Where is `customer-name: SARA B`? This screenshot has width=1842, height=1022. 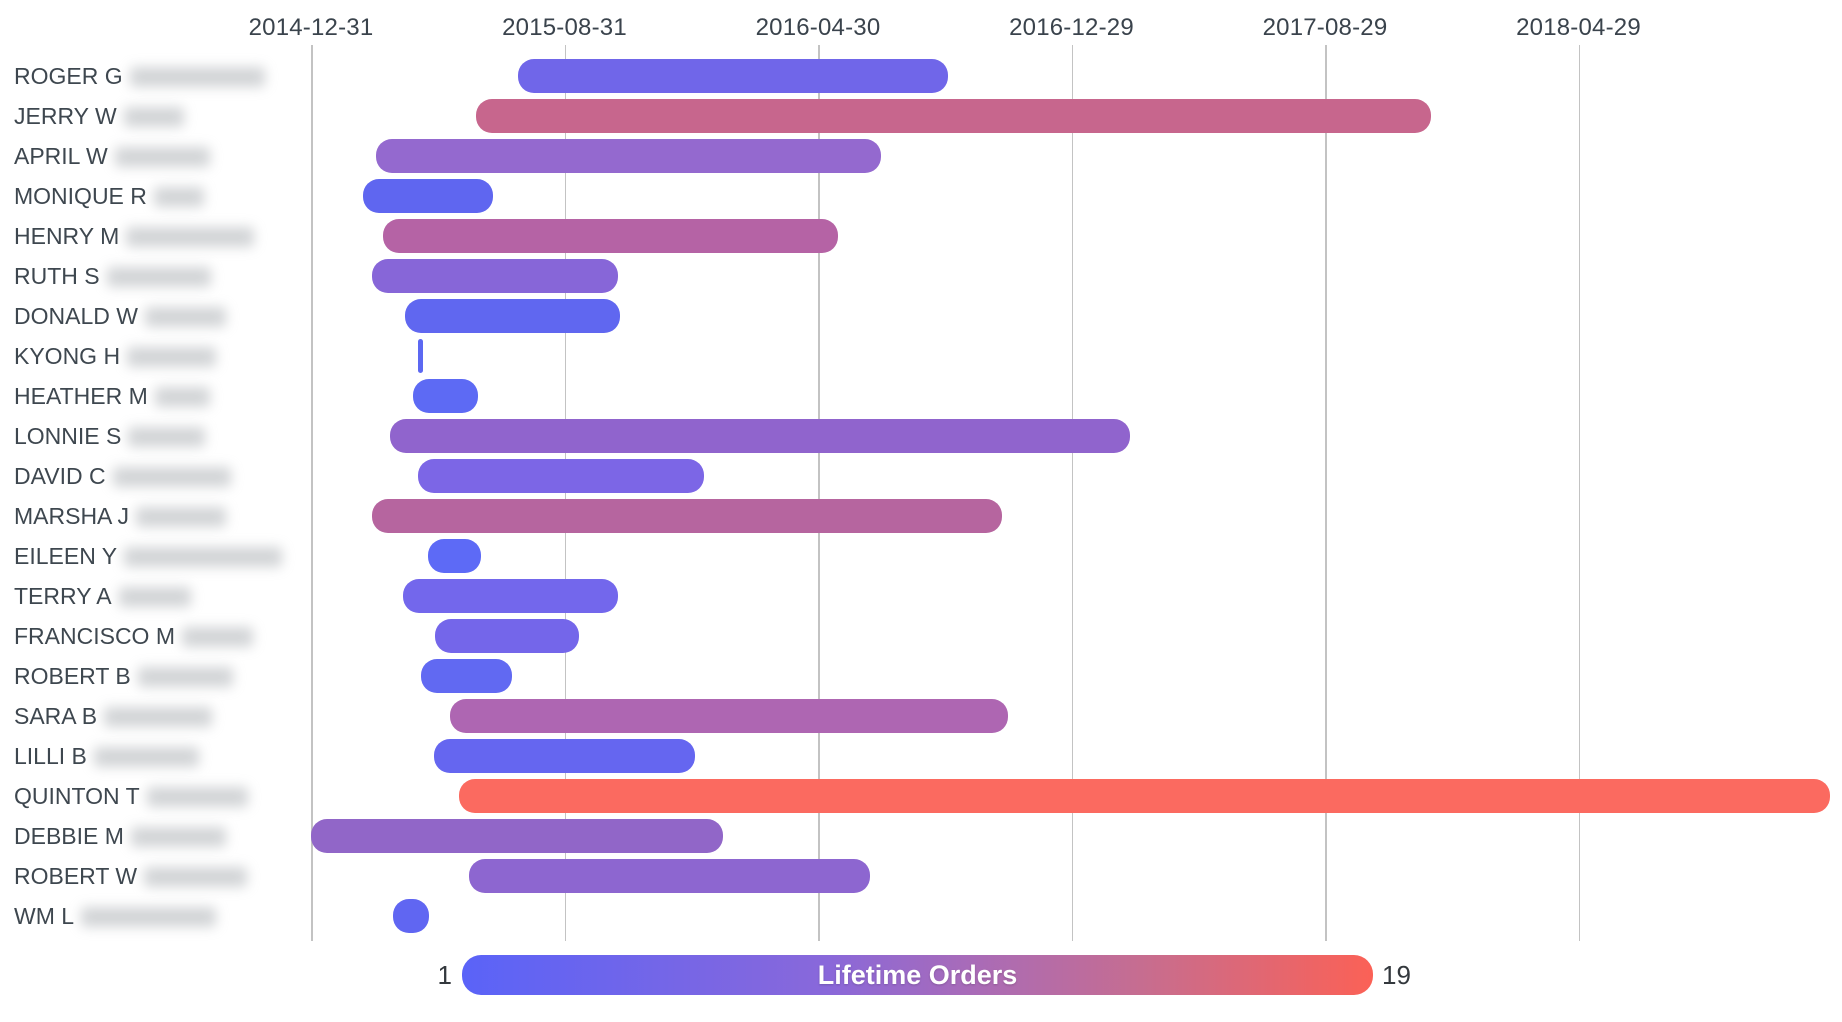
customer-name: SARA B is located at coordinates (56, 716).